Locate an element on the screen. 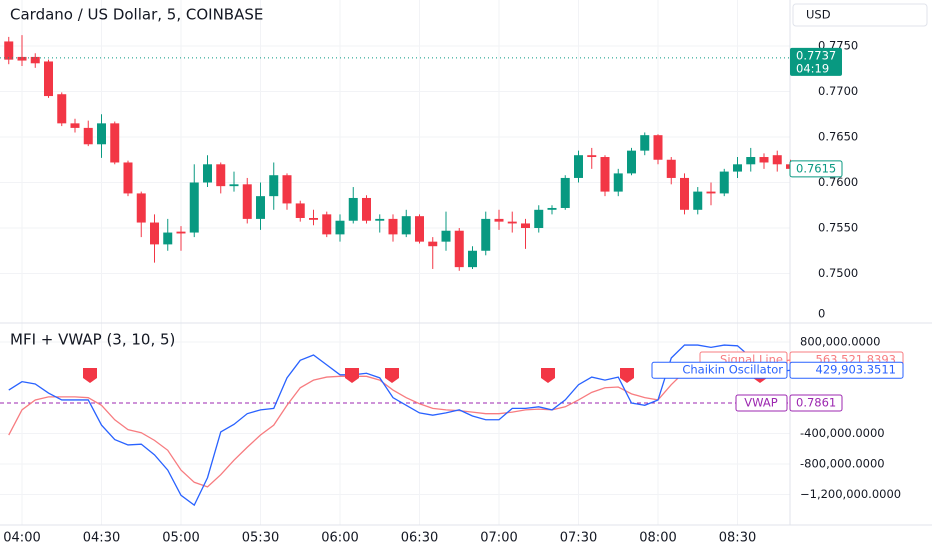  y-tick-label: 0.7700 is located at coordinates (838, 91).